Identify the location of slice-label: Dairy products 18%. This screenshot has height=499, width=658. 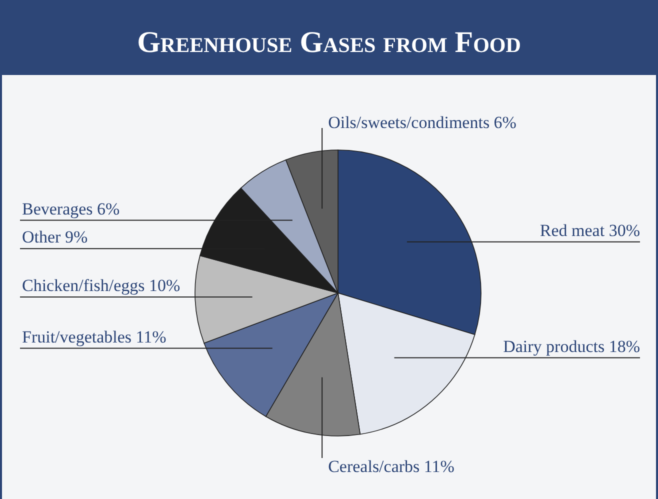
(571, 346).